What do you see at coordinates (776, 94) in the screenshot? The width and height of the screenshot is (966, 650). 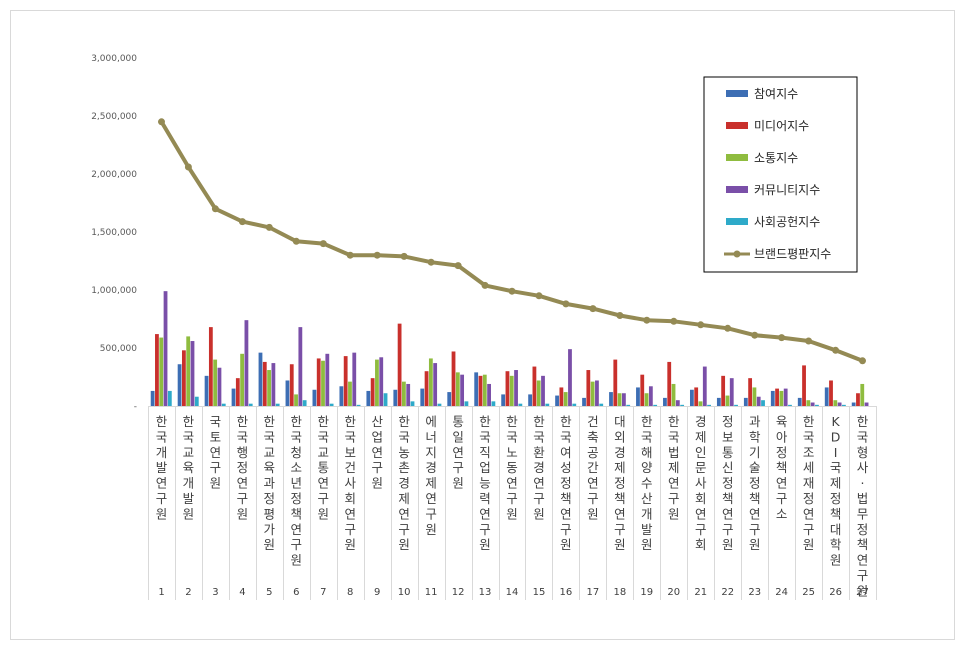 I see `legend-label: 참여지수` at bounding box center [776, 94].